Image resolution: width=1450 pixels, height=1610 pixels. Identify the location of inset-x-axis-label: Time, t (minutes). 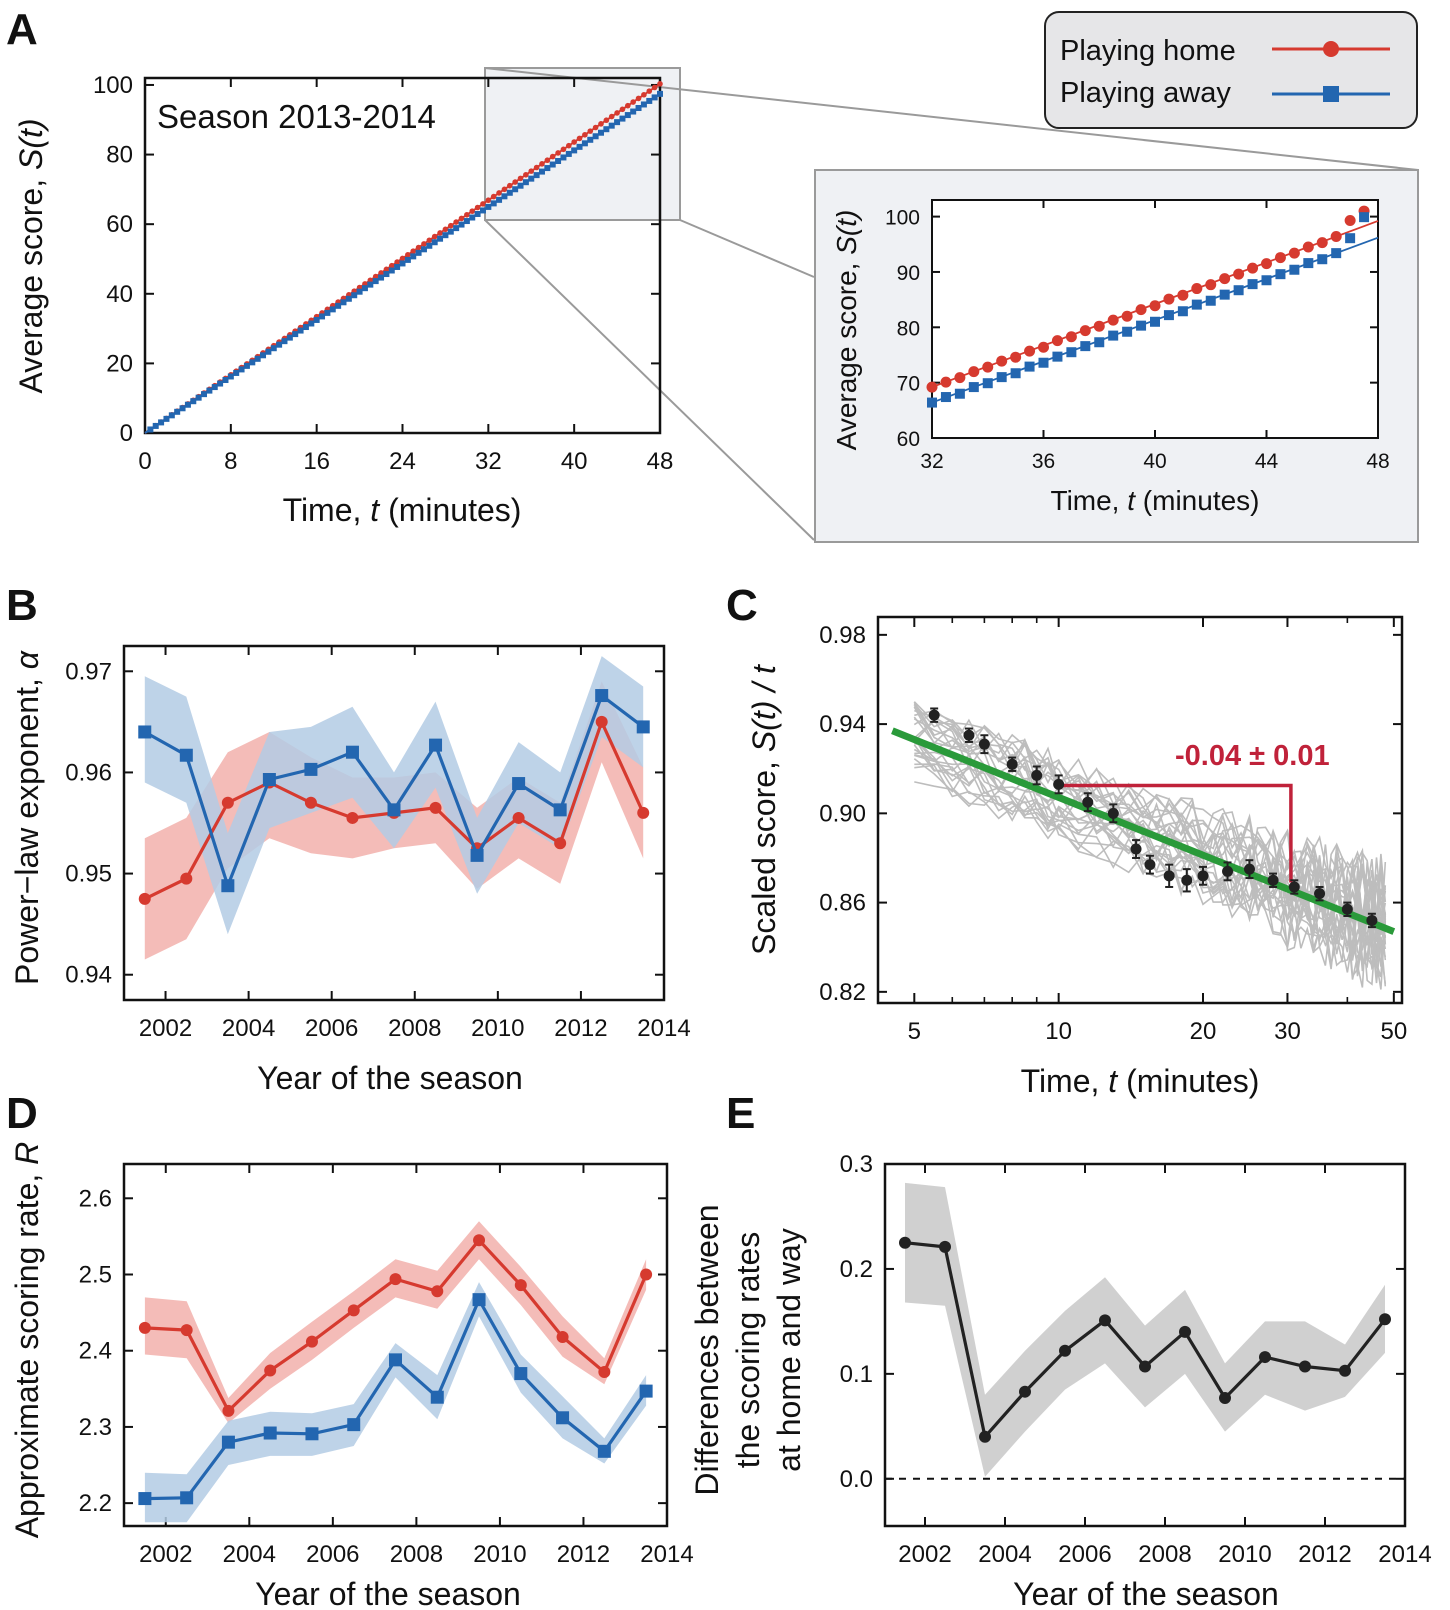
(1155, 500).